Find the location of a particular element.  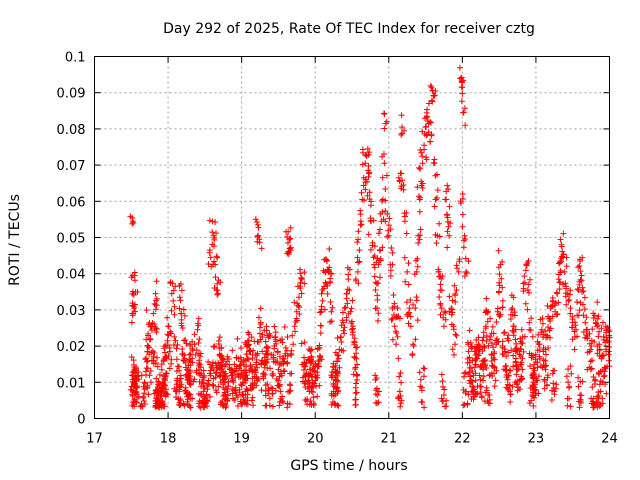

y-tick-label: 0.06 is located at coordinates (71, 202).